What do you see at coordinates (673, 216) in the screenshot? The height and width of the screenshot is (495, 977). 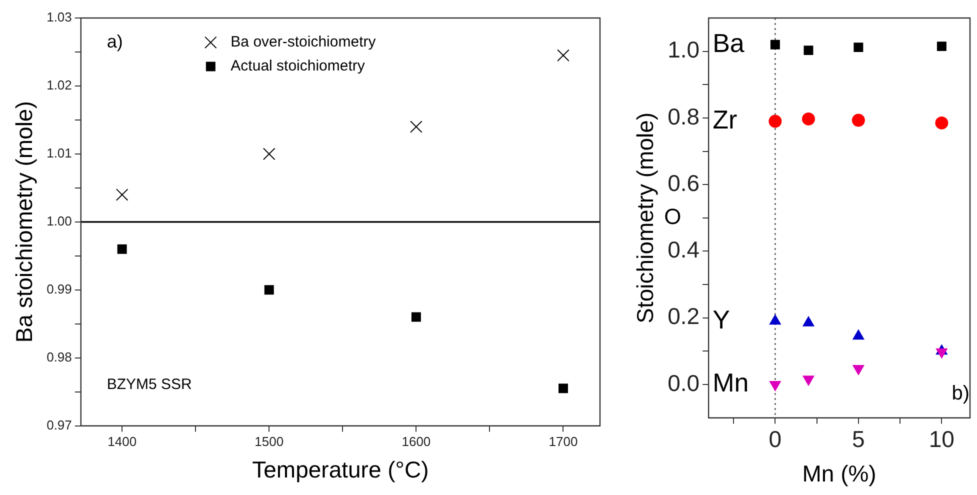 I see `text: O` at bounding box center [673, 216].